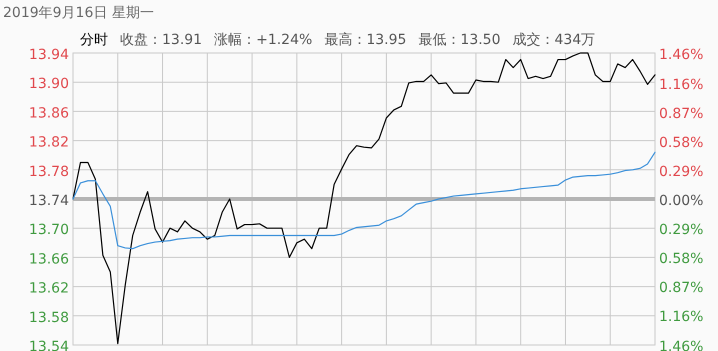  What do you see at coordinates (263, 40) in the screenshot?
I see `text: 涨幅：+1.24%` at bounding box center [263, 40].